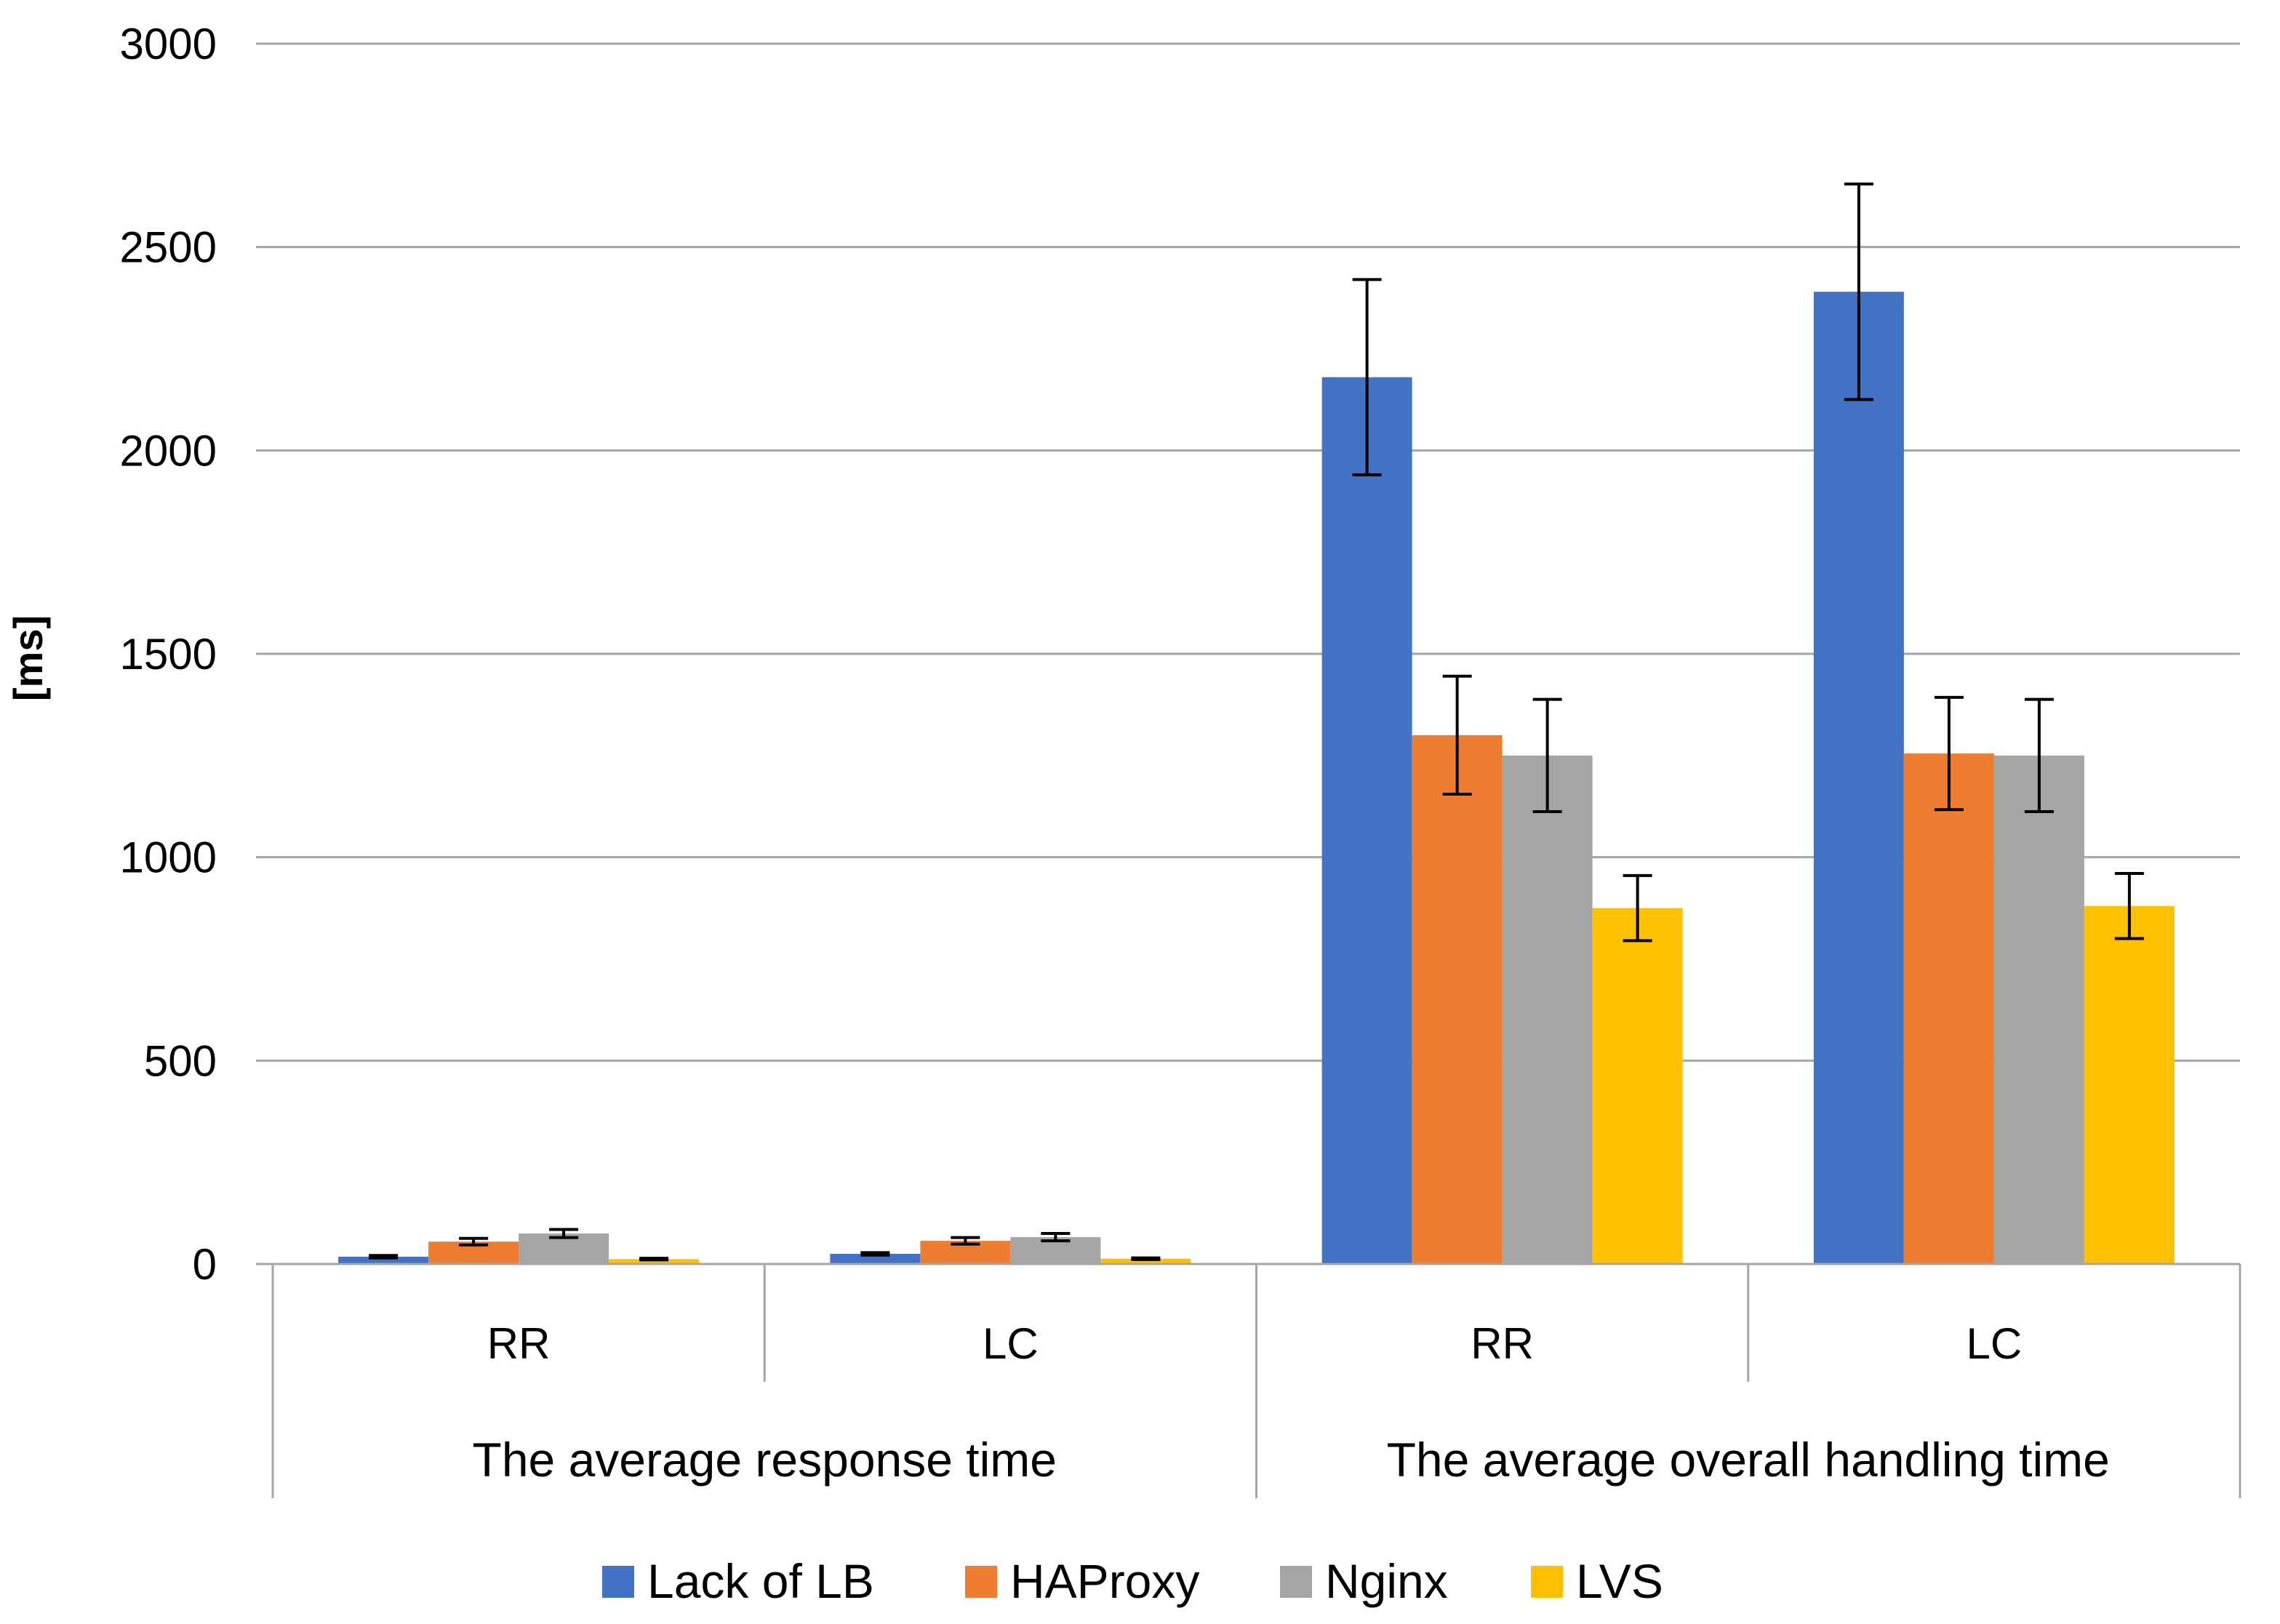  I want to click on legend-label: HAProxy, so click(1104, 1581).